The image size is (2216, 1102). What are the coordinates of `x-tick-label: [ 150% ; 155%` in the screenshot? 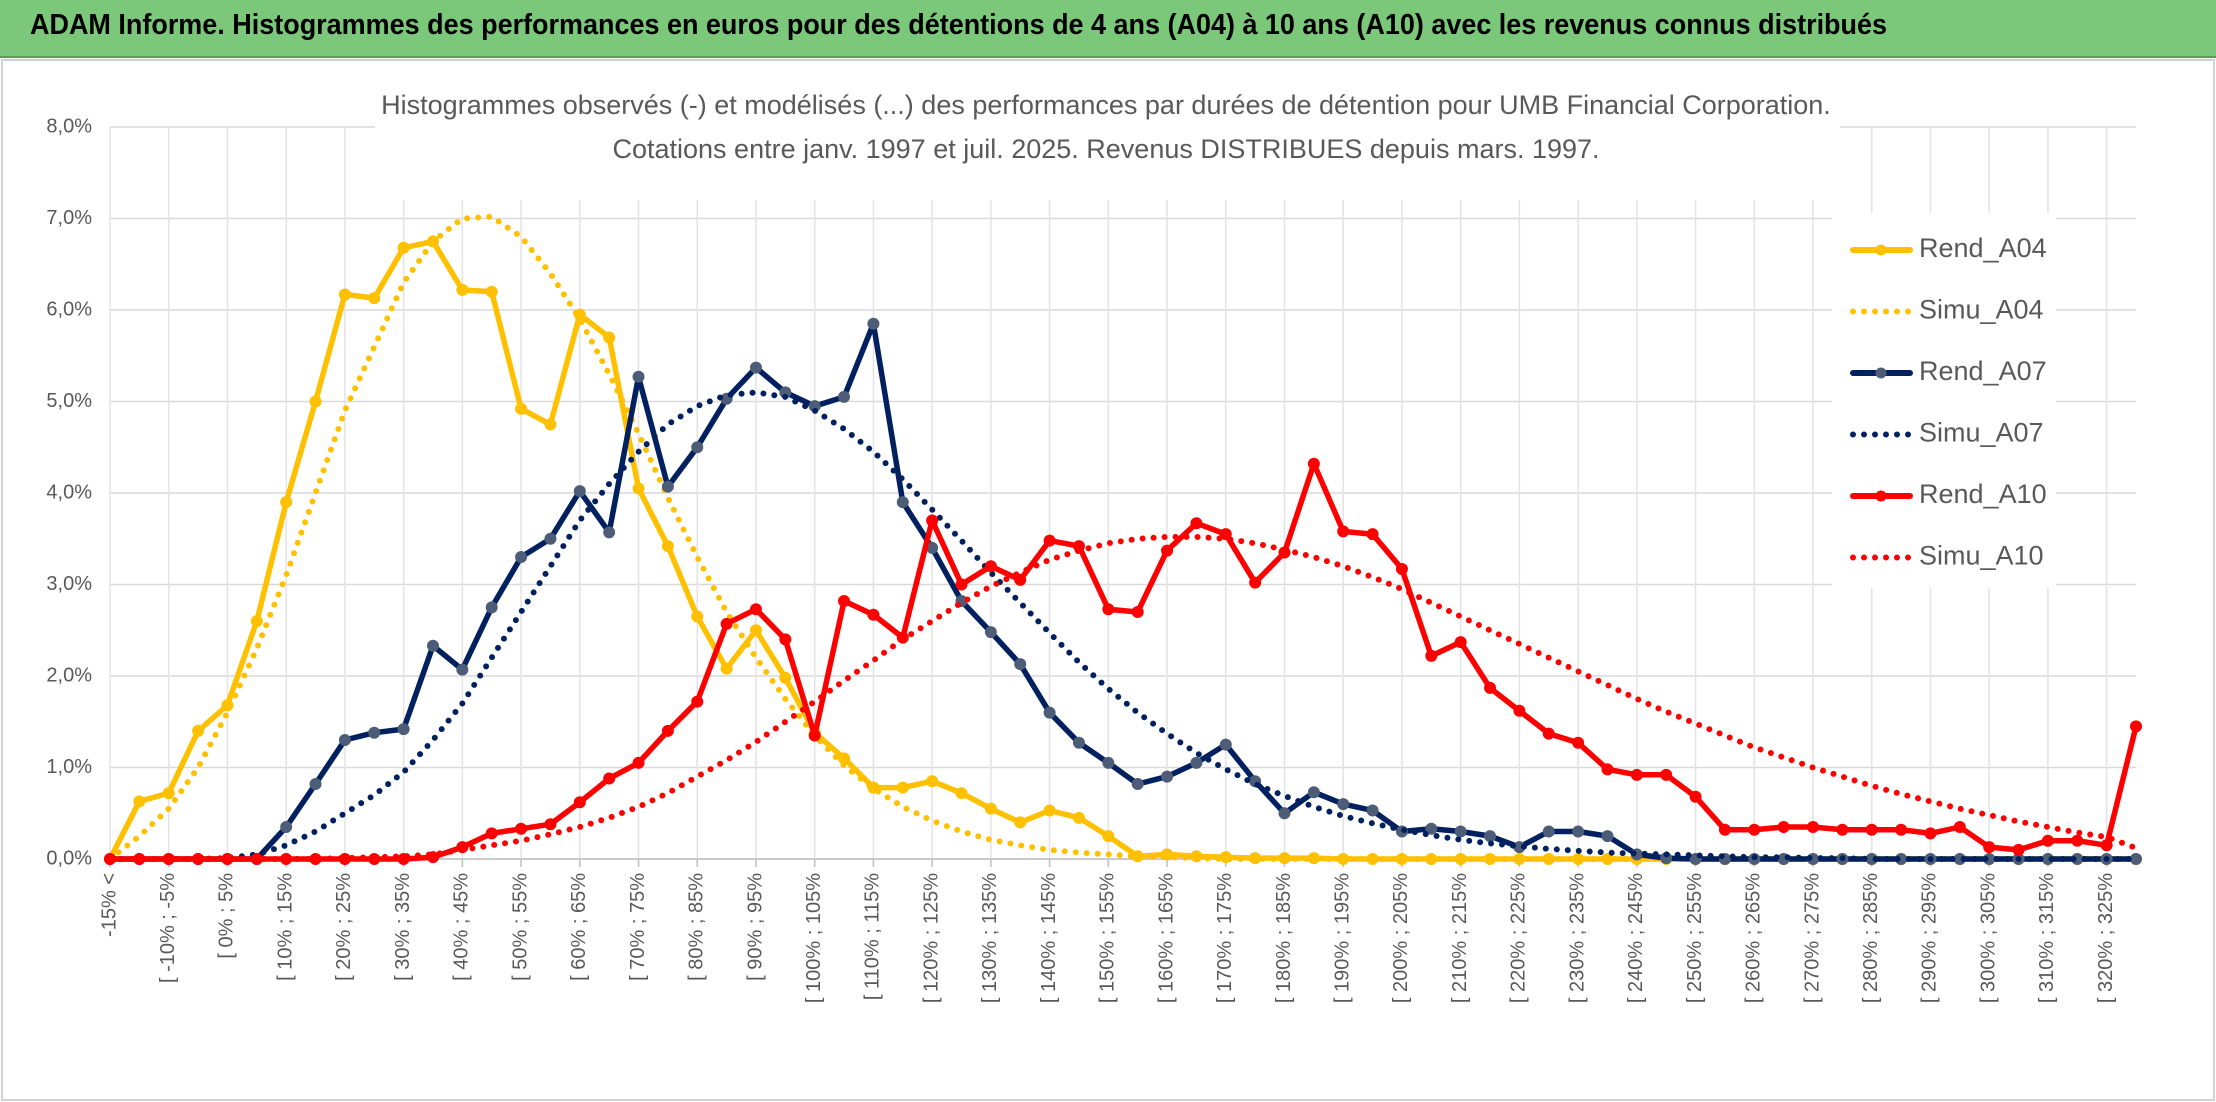 It's located at (1108, 938).